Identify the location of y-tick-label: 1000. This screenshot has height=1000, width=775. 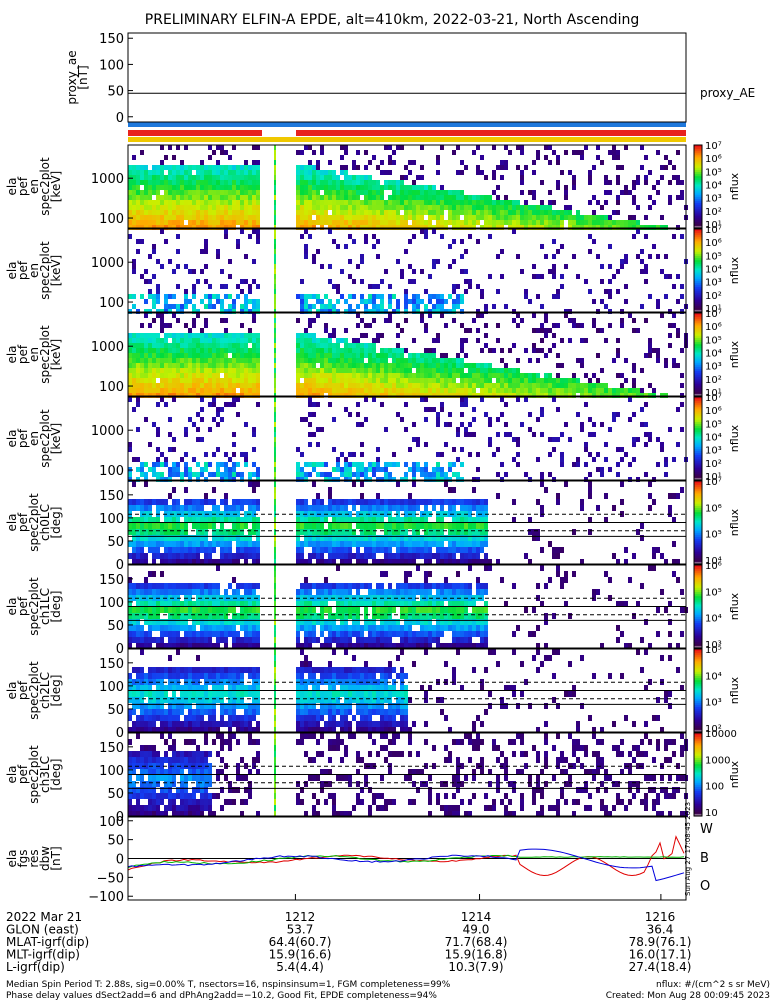
(107, 179).